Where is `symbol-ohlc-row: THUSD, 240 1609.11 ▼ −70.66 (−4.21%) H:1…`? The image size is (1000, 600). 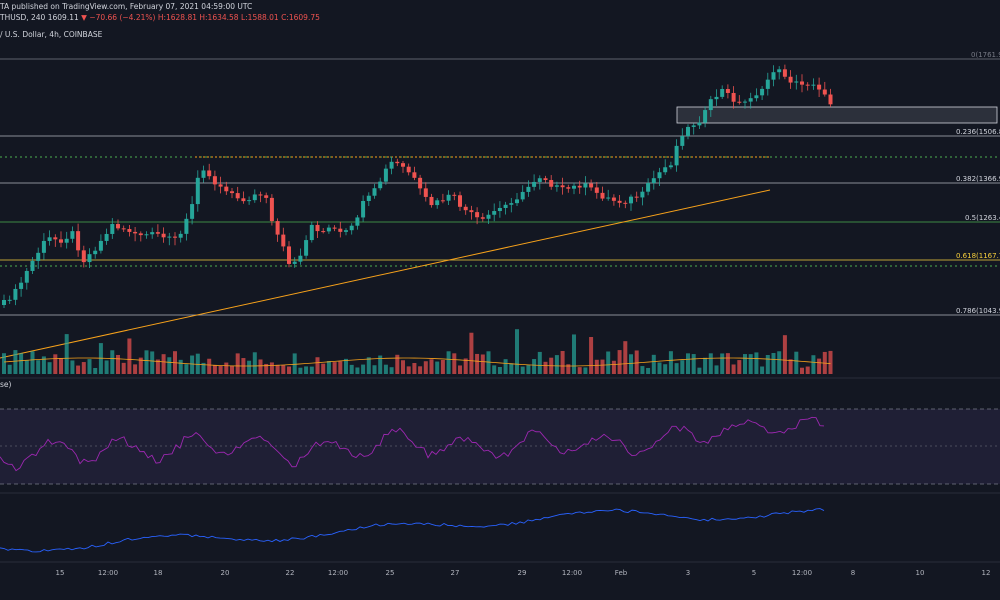 symbol-ohlc-row: THUSD, 240 1609.11 ▼ −70.66 (−4.21%) H:1… is located at coordinates (160, 17).